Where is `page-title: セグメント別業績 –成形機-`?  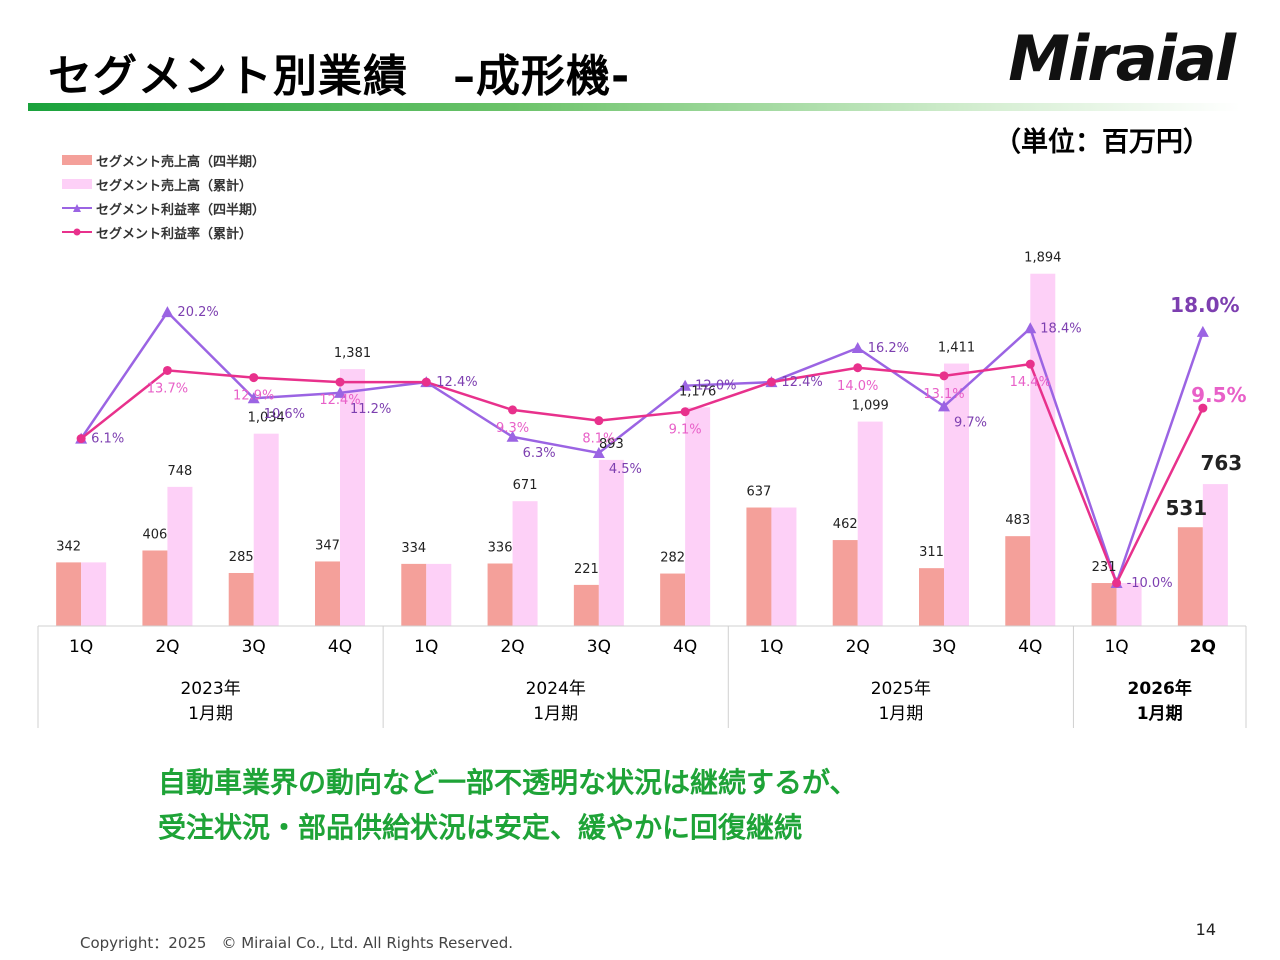
page-title: セグメント別業績 –成形機- is located at coordinates (339, 76).